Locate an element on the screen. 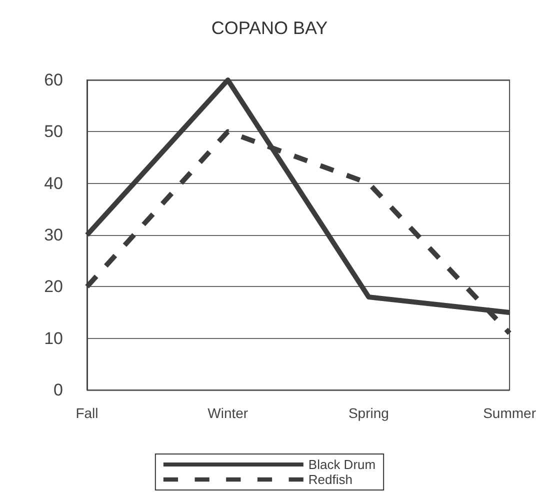 This screenshot has width=539, height=504. x-tick-label: Fall is located at coordinates (87, 413).